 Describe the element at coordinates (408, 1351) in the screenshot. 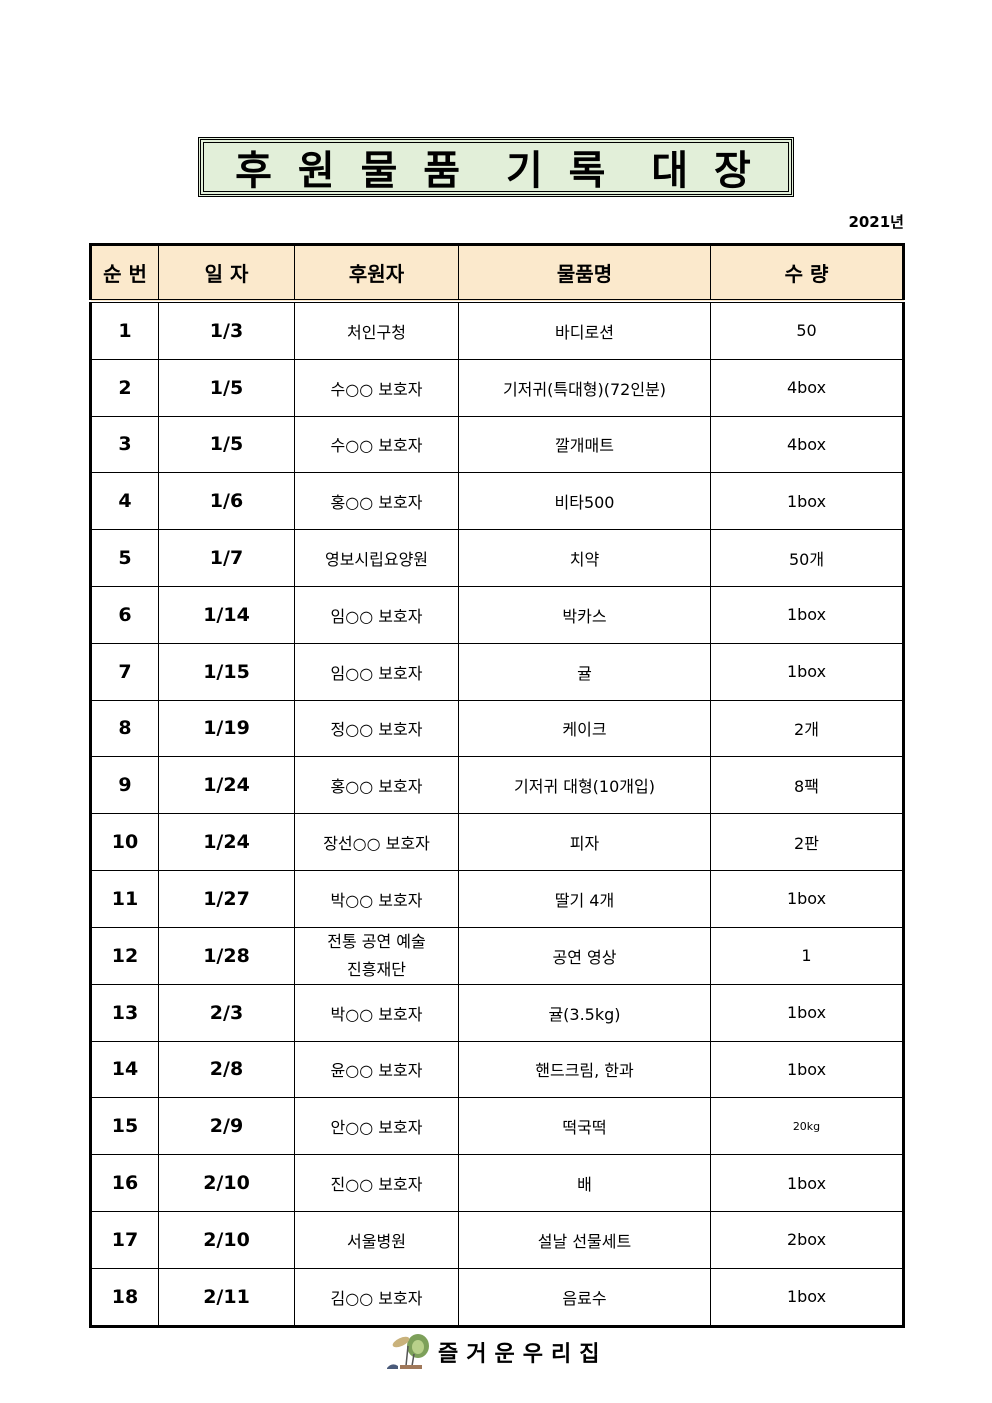

I see `plant-logo-icon` at that location.